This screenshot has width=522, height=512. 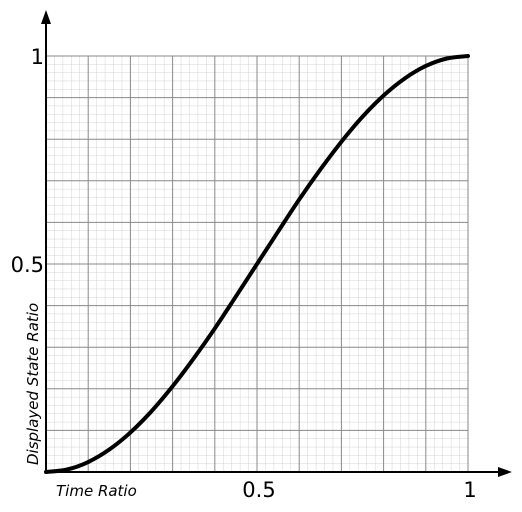 What do you see at coordinates (33, 384) in the screenshot?
I see `y-axis-label: Displayed State Ratio` at bounding box center [33, 384].